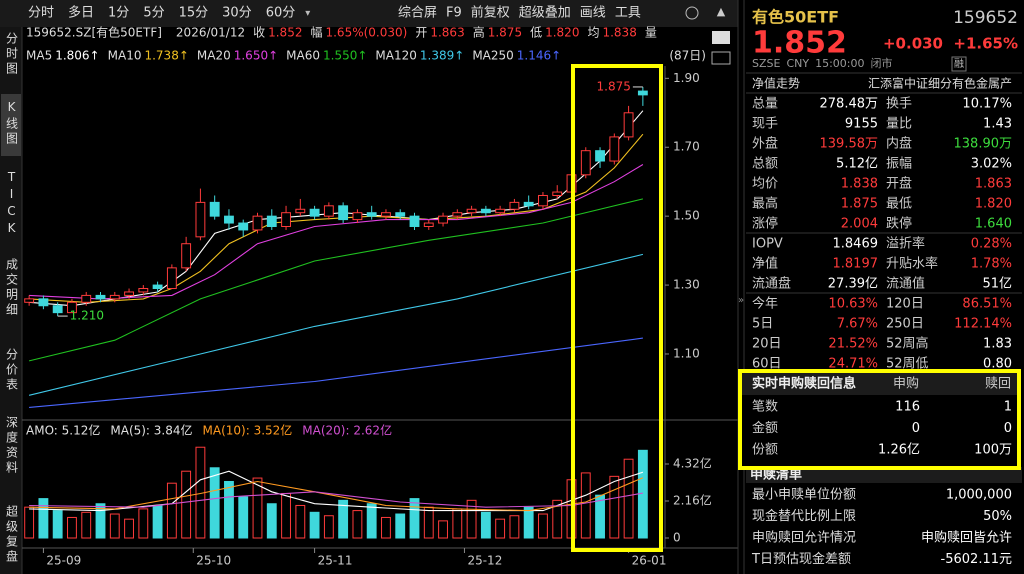  I want to click on badge: 融, so click(959, 64).